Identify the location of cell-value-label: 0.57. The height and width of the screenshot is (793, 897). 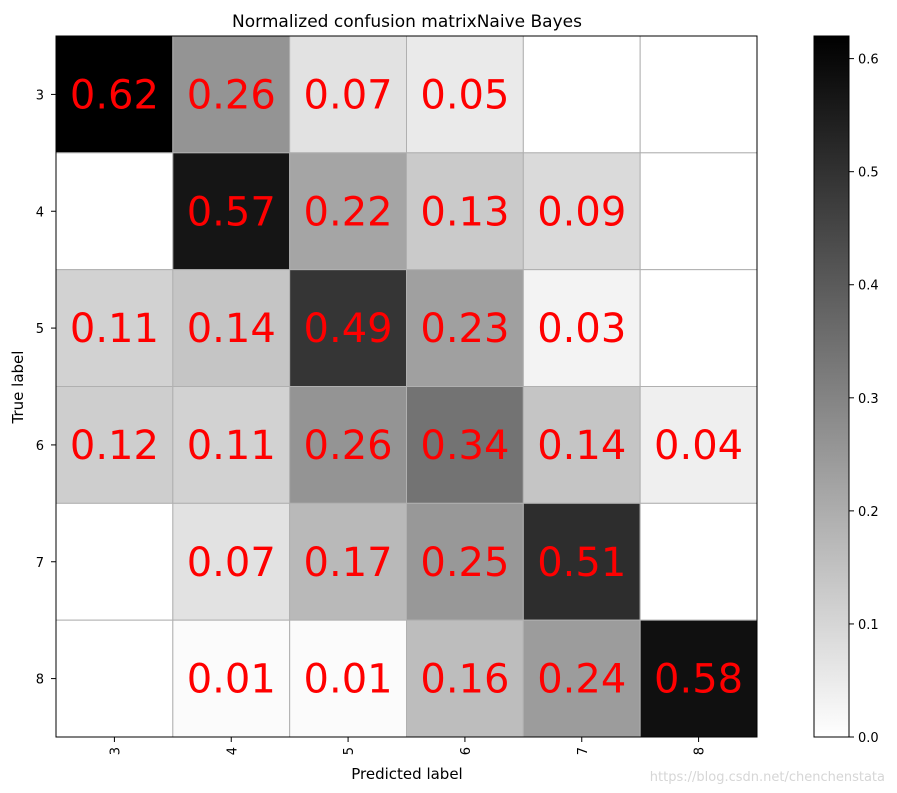
(231, 212).